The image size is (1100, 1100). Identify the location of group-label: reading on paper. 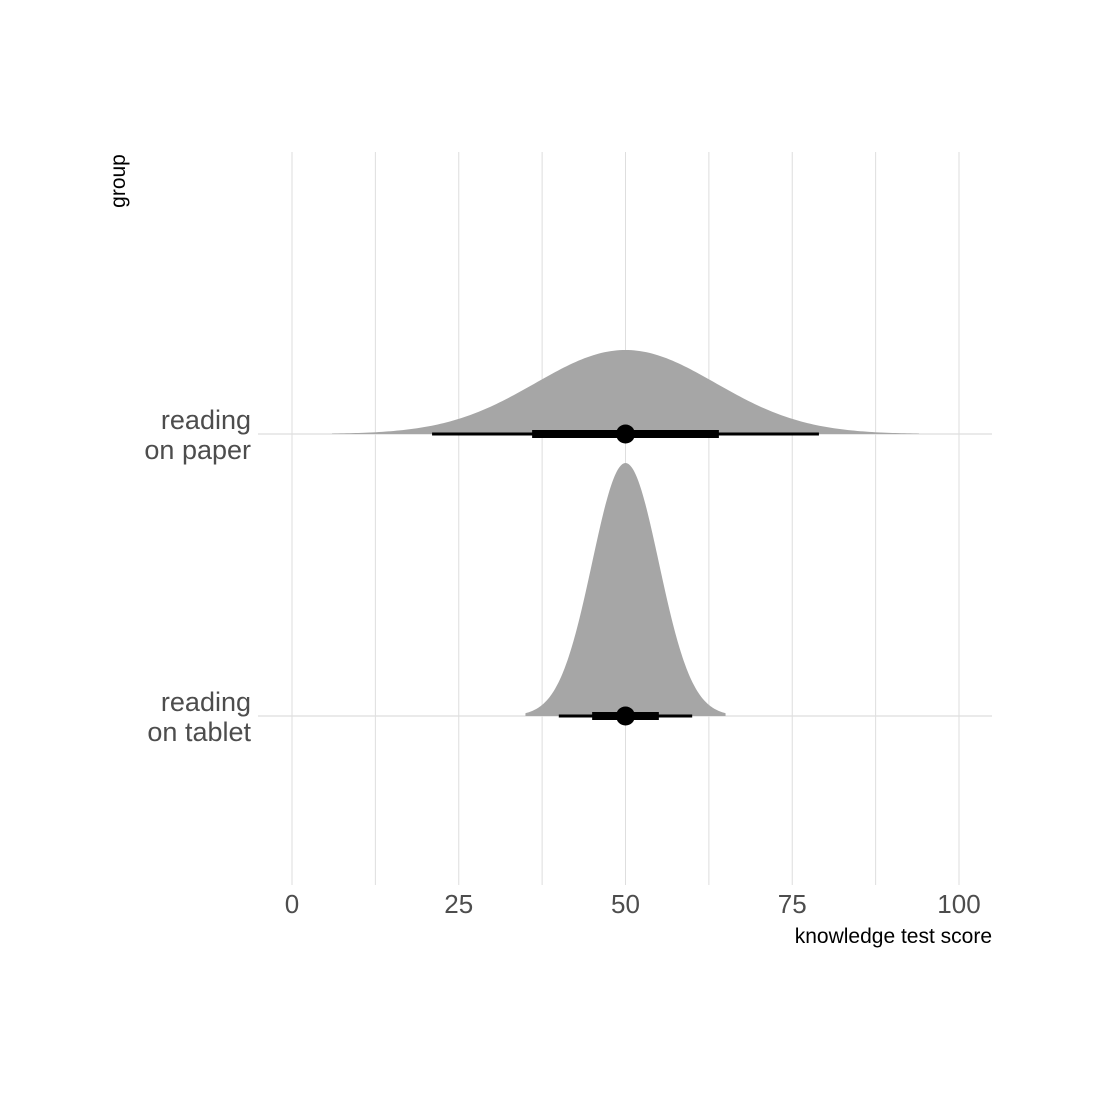
(197, 435).